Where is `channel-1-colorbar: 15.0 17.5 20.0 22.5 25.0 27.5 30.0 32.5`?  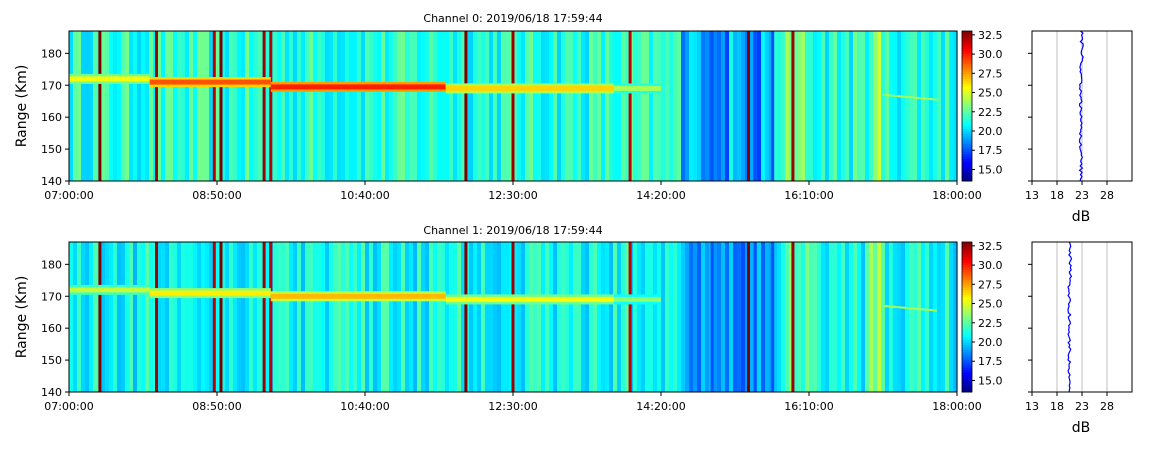
channel-1-colorbar: 15.0 17.5 20.0 22.5 25.0 27.5 30.0 32.5 is located at coordinates (982, 316).